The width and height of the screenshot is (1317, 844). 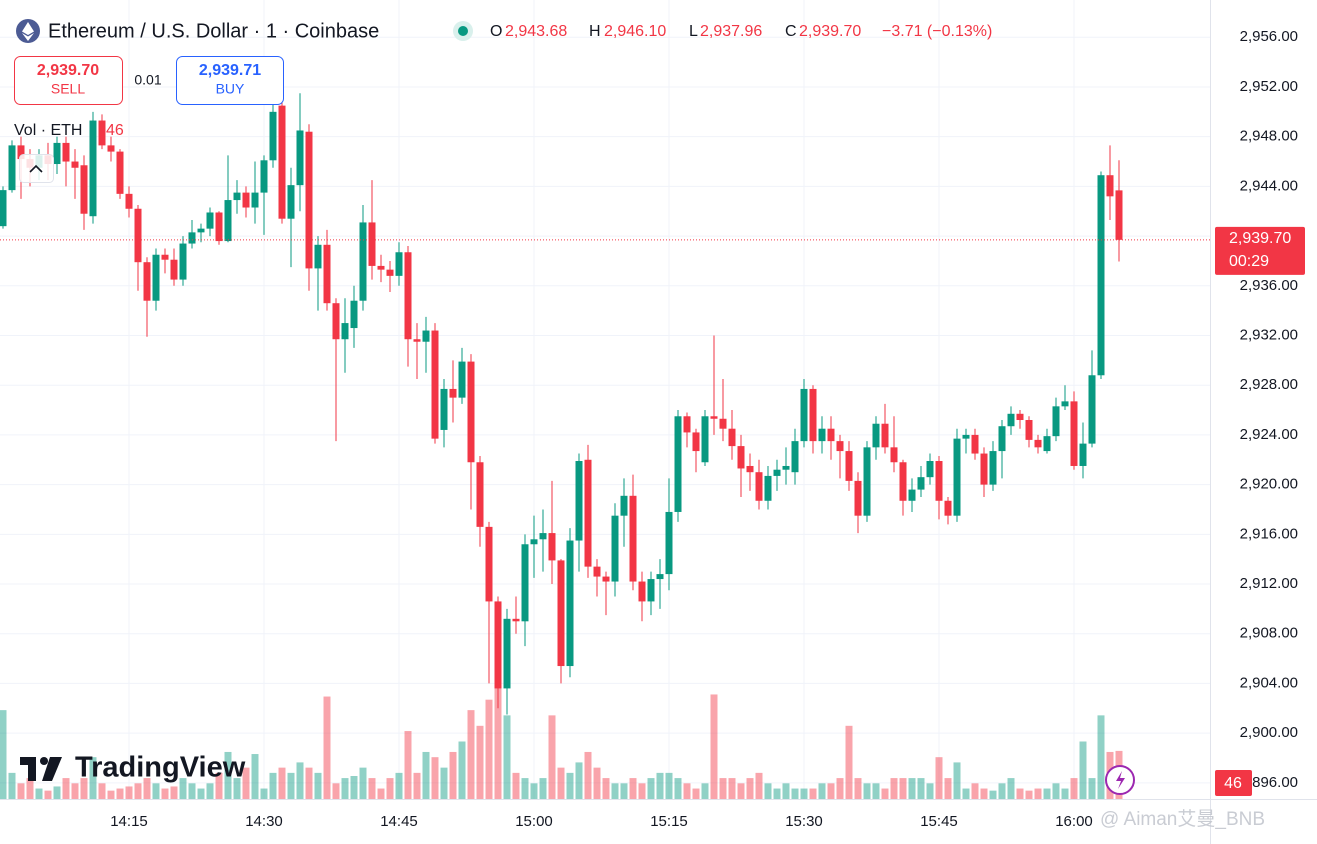 What do you see at coordinates (463, 31) in the screenshot?
I see `market-status-dot` at bounding box center [463, 31].